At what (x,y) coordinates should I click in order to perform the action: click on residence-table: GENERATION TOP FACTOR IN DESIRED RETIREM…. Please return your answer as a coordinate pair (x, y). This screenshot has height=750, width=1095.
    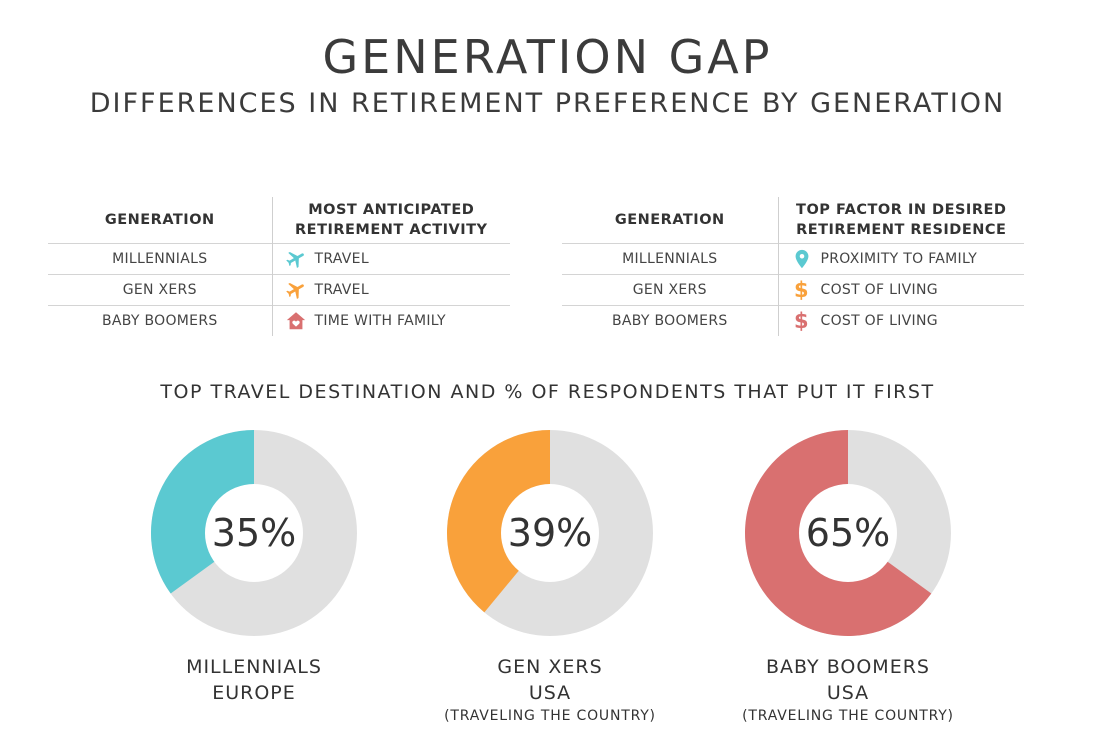
    Looking at the image, I should click on (793, 266).